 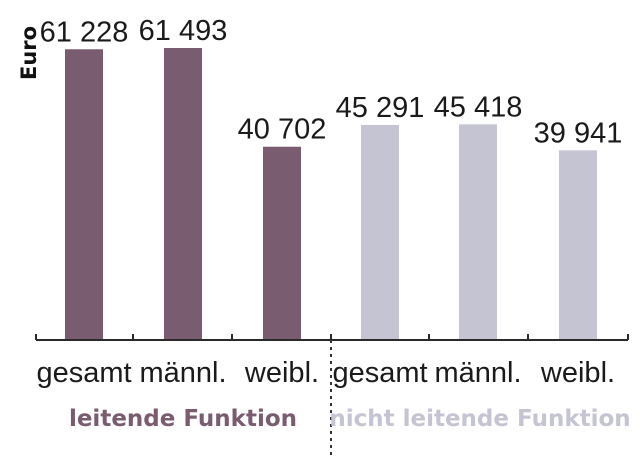 I want to click on category-label-1: gesamt, so click(x=83, y=373).